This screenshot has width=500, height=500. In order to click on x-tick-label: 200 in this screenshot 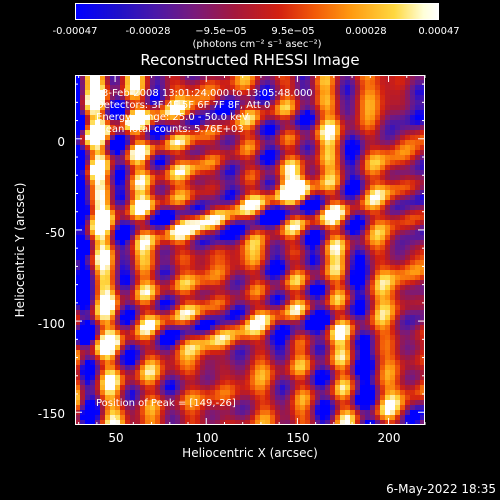, I will do `click(389, 438)`.